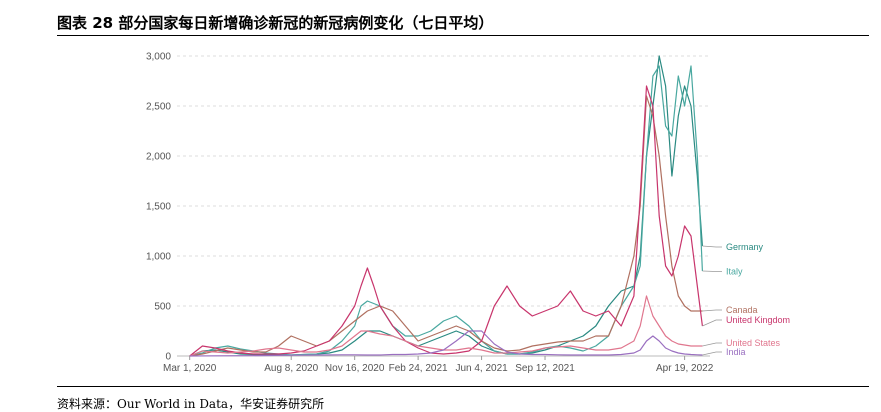  What do you see at coordinates (191, 404) in the screenshot?
I see `figure-source: 资料来源：Our World in Data，华安证券研究所` at bounding box center [191, 404].